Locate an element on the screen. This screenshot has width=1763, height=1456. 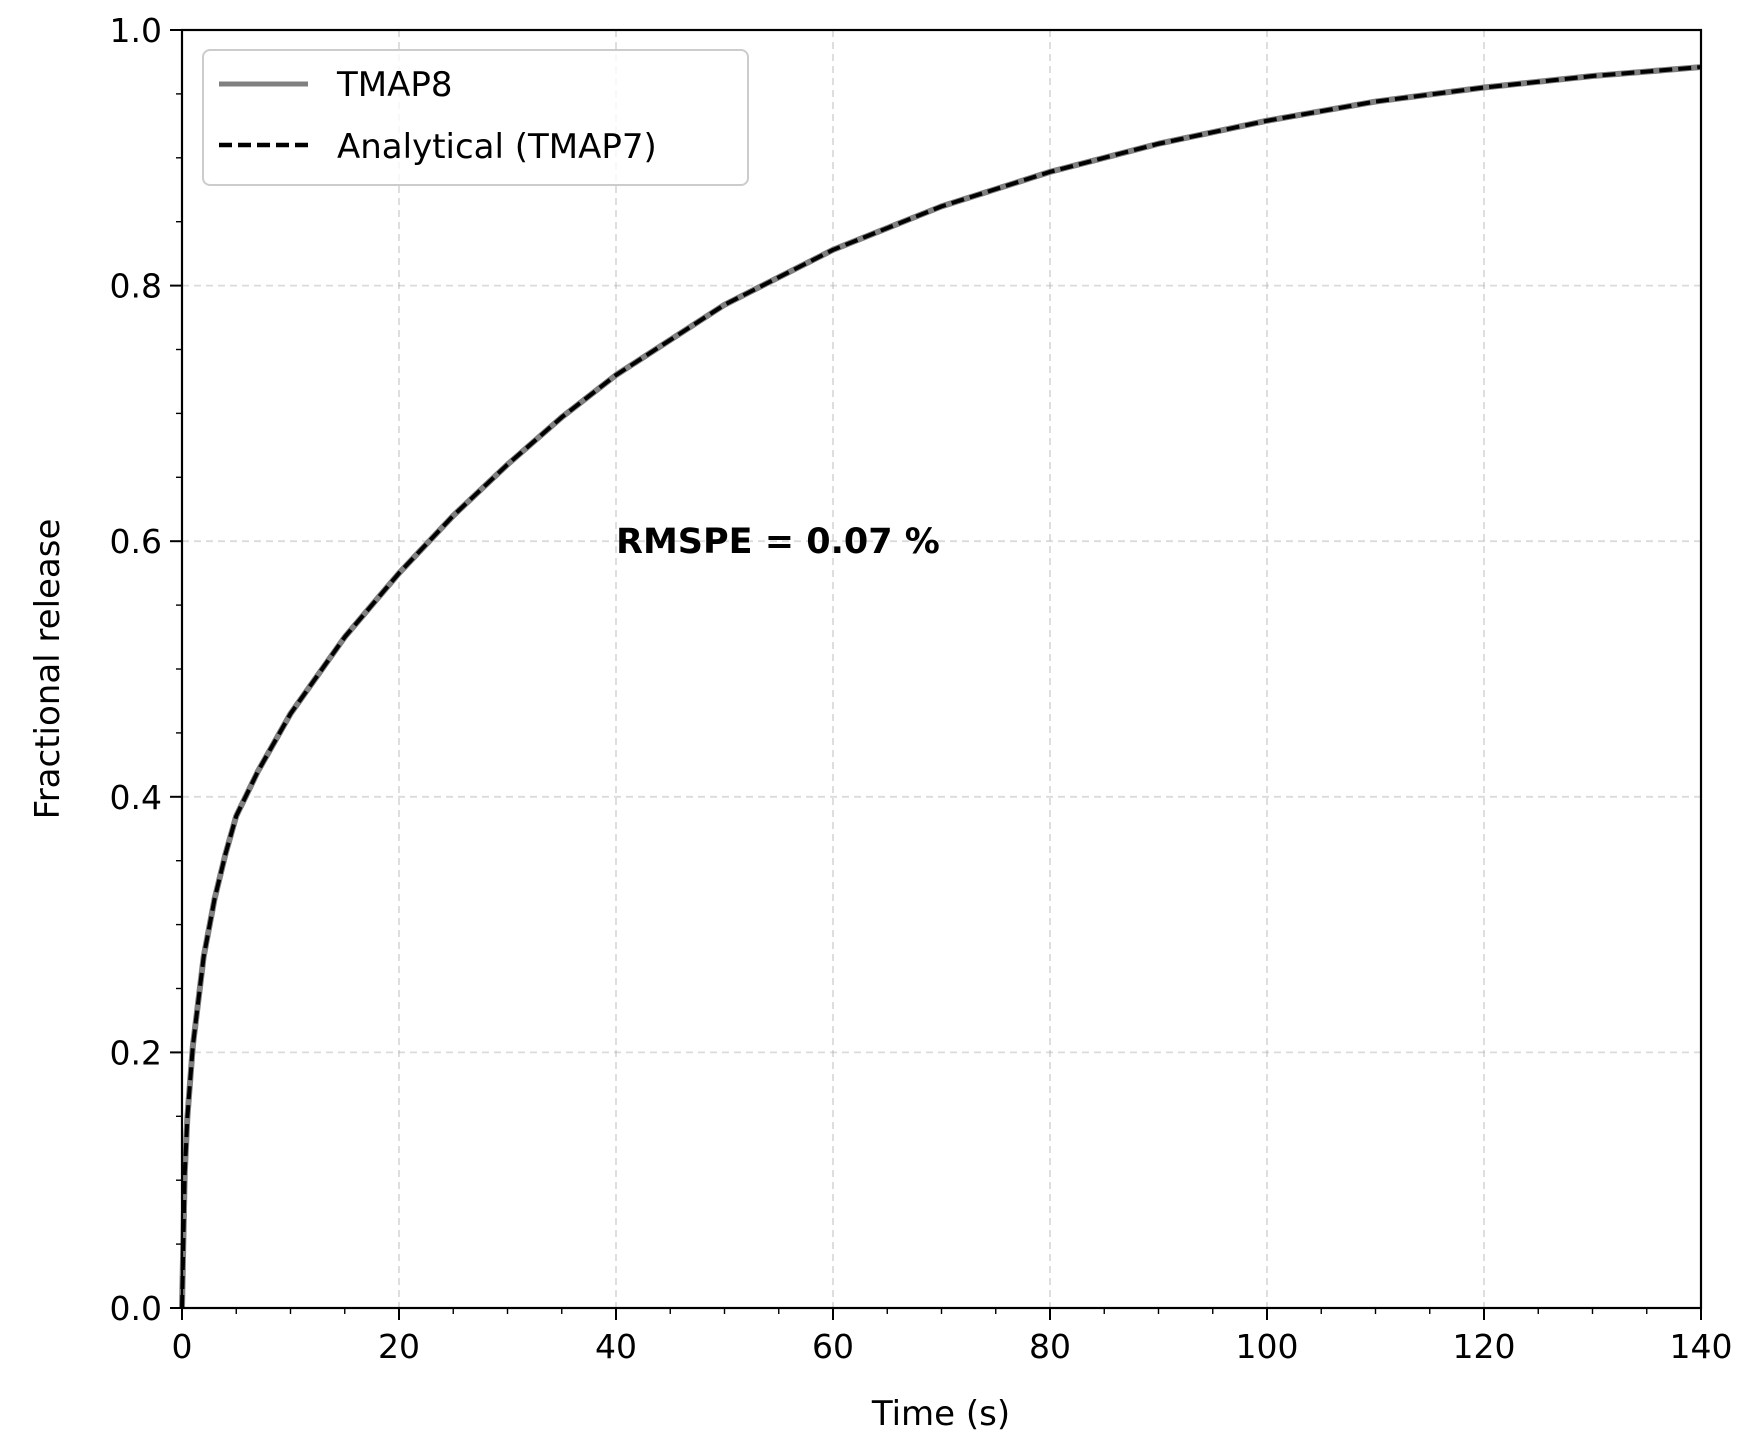
y-tick-label: 0.8 is located at coordinates (136, 286).